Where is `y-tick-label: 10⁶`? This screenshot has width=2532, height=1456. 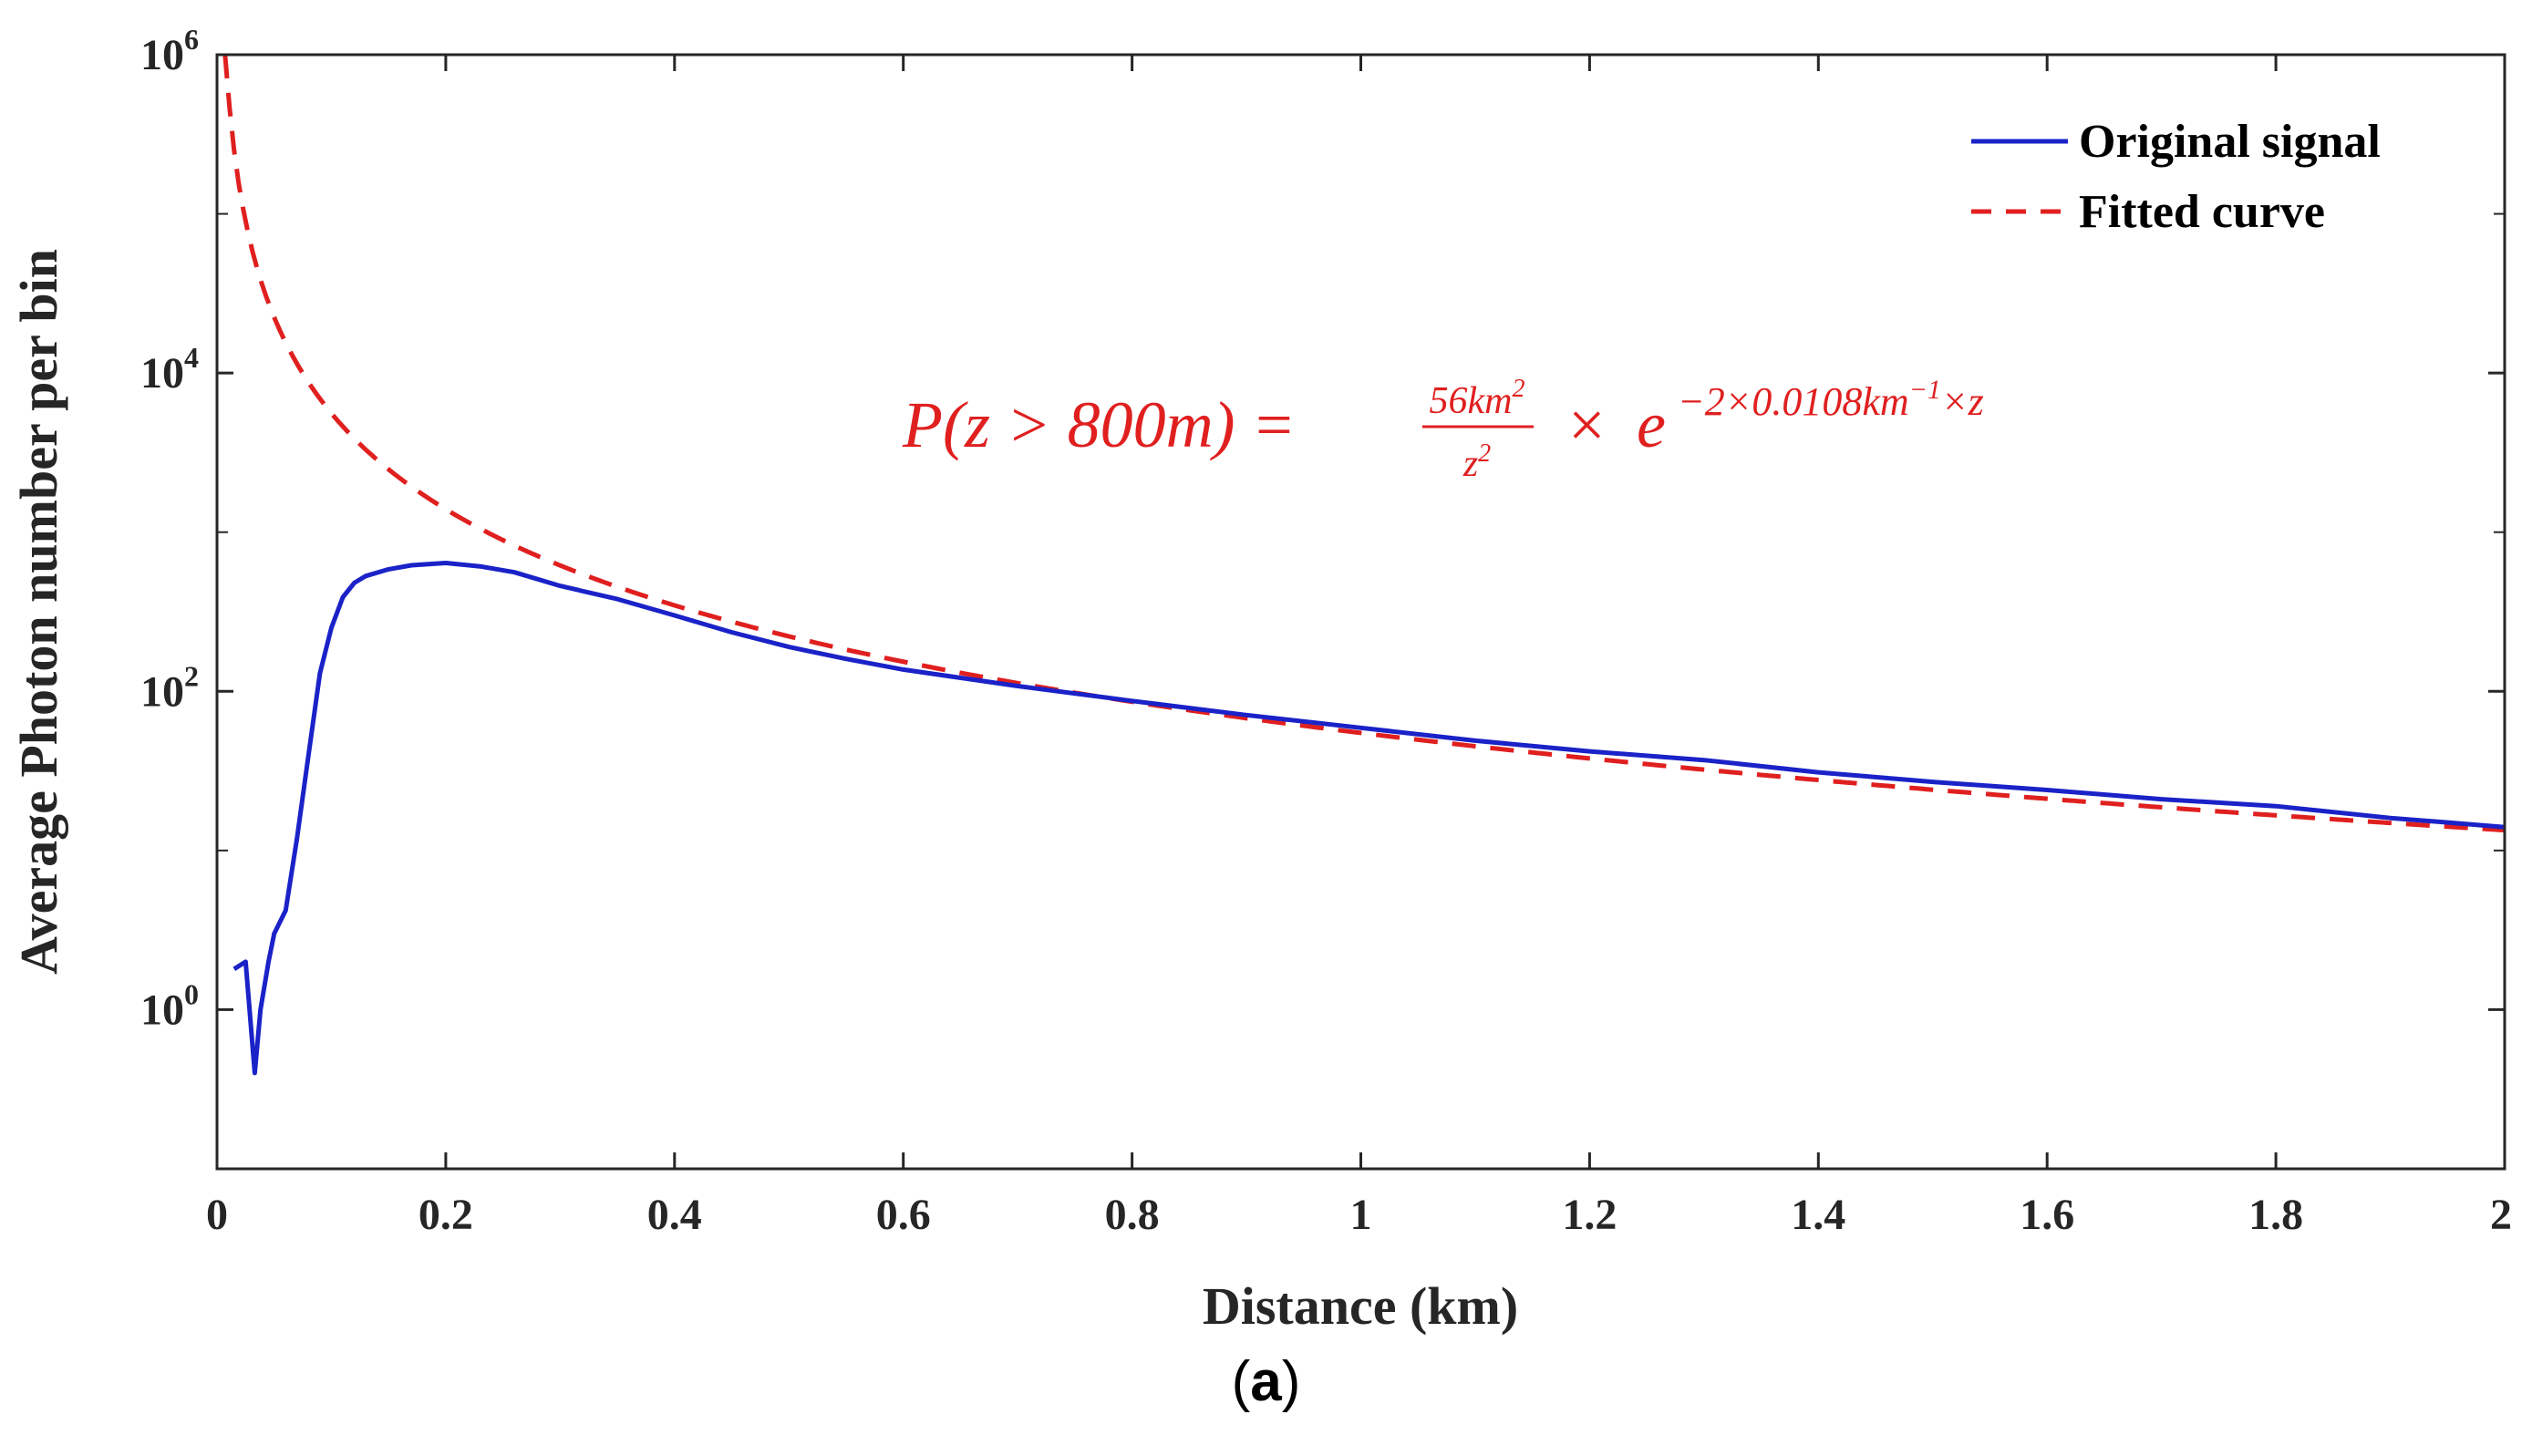 y-tick-label: 10⁶ is located at coordinates (169, 51).